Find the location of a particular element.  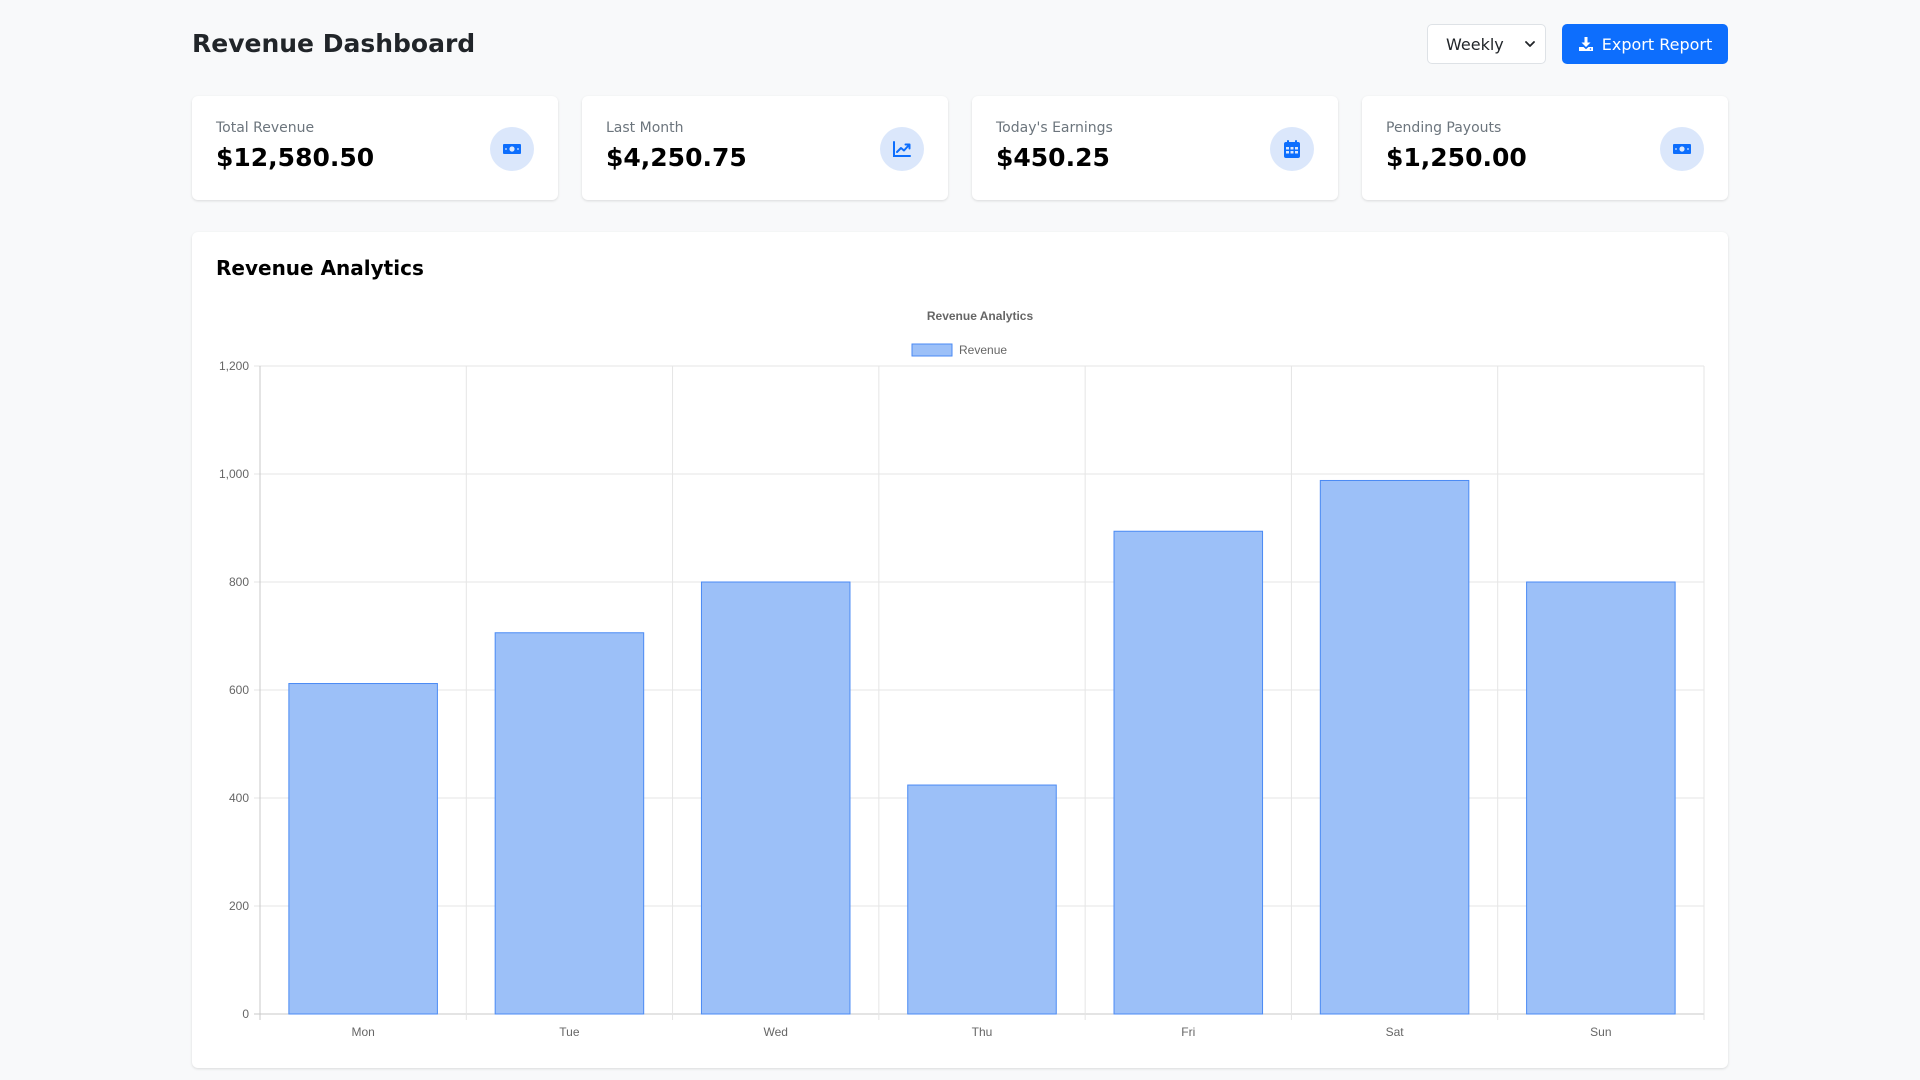

stat-label: Last Month is located at coordinates (645, 128).